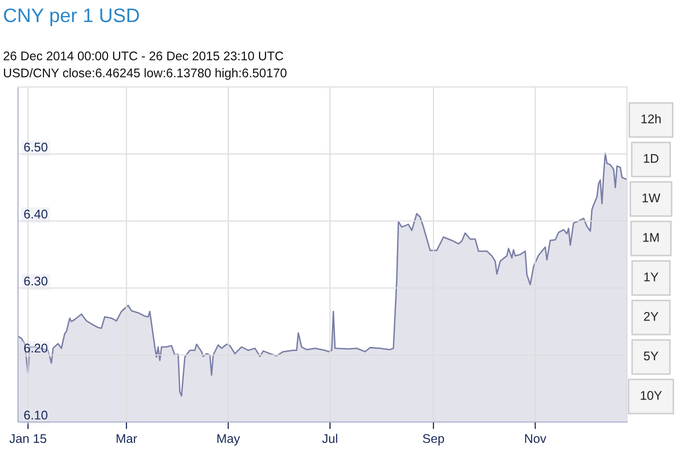 The width and height of the screenshot is (684, 452). I want to click on text: 1M, so click(651, 237).